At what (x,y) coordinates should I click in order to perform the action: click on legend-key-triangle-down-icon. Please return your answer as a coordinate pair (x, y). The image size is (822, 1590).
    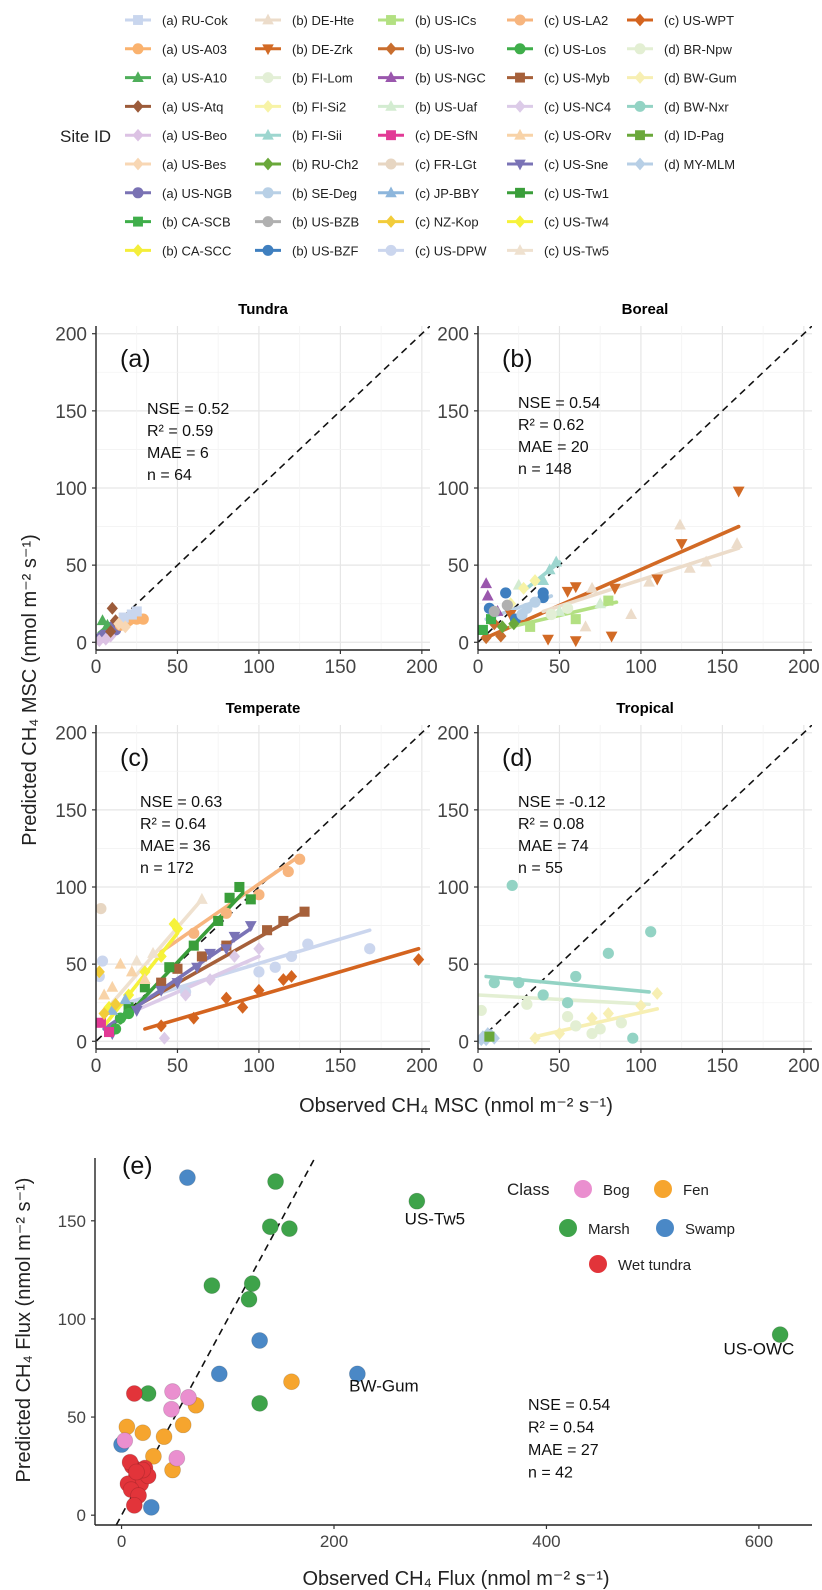
    Looking at the image, I should click on (520, 165).